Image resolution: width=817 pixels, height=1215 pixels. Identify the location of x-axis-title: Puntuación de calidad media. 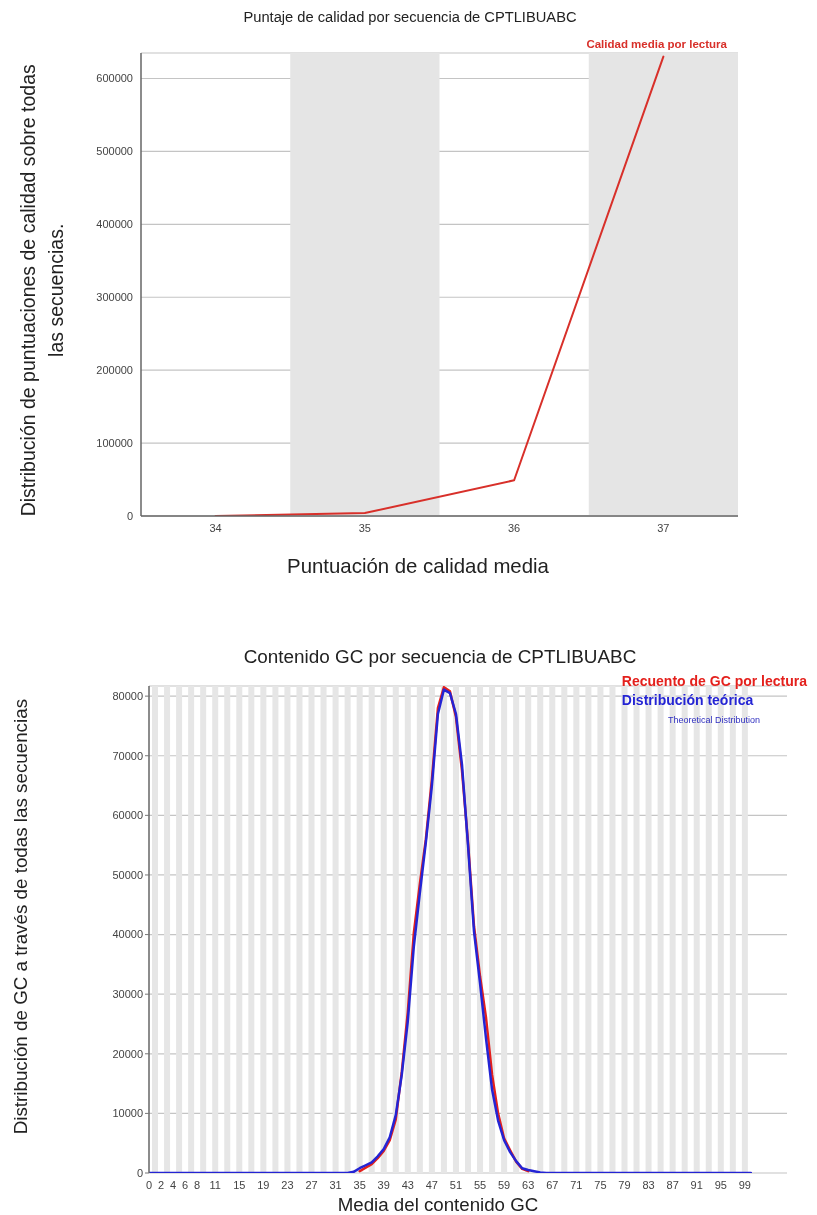
(418, 566).